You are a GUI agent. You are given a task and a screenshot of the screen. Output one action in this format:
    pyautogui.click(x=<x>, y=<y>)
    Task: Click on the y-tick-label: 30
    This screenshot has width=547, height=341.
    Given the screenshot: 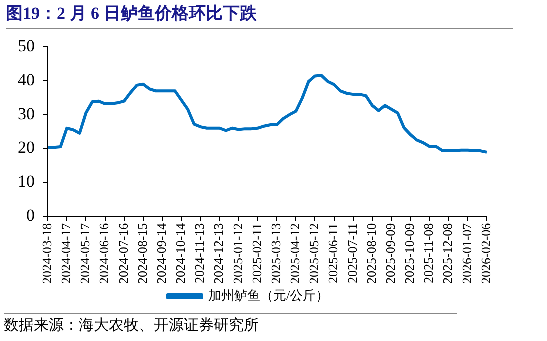 What is the action you would take?
    pyautogui.click(x=26, y=114)
    